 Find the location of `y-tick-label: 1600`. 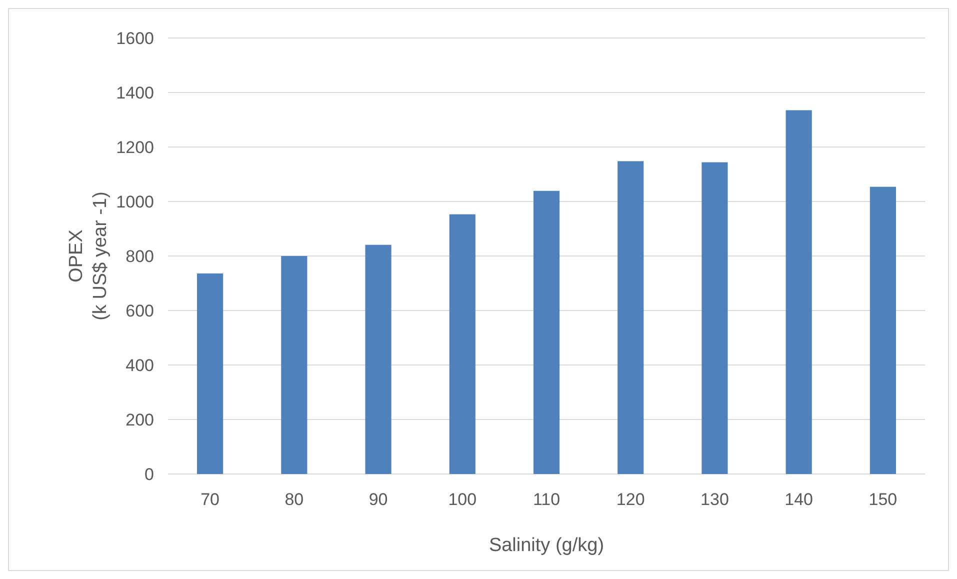

y-tick-label: 1600 is located at coordinates (135, 38).